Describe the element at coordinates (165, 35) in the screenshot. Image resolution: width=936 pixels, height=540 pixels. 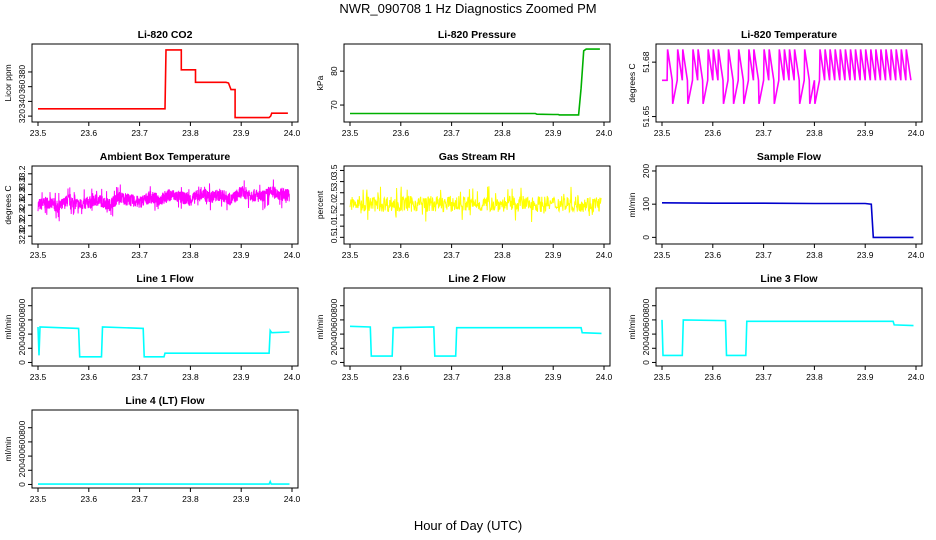
I see `chart-title: Li-820 CO2` at that location.